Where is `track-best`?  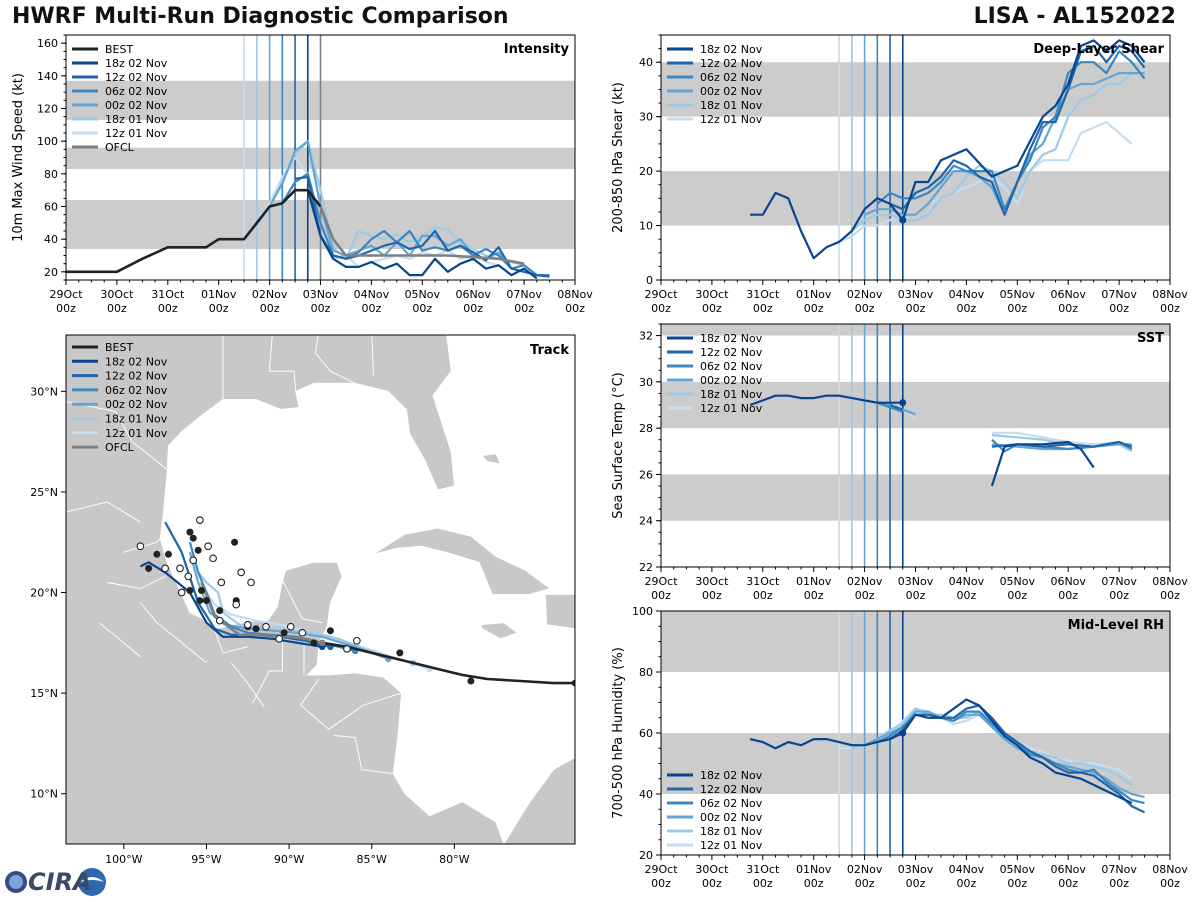
track-best is located at coordinates (448, 663).